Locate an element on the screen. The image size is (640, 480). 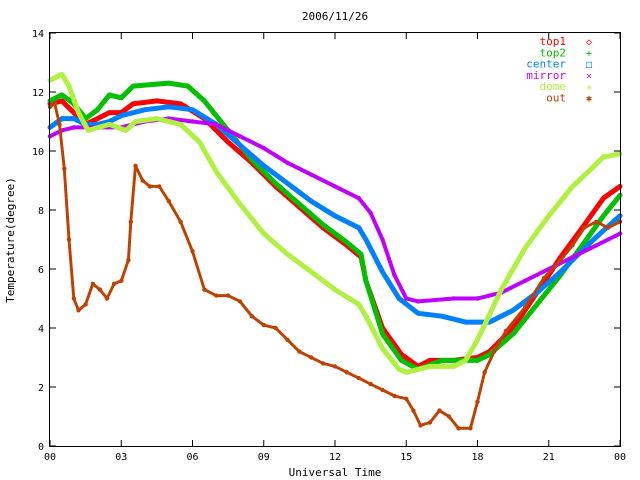
y-tick-label: 12 is located at coordinates (38, 93).